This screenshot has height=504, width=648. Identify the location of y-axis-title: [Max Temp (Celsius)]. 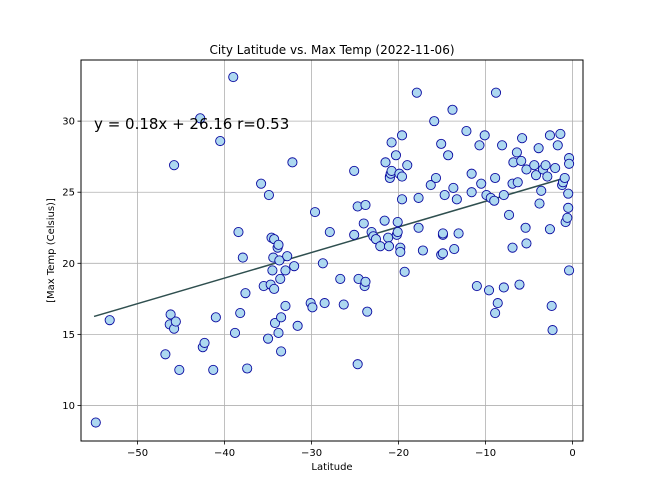
(51, 250).